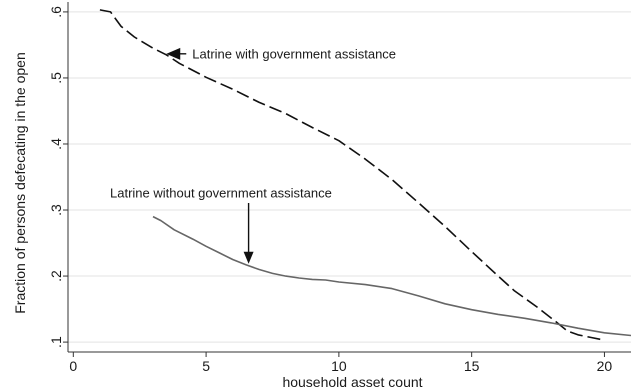  I want to click on y-tick-label: .2, so click(56, 276).